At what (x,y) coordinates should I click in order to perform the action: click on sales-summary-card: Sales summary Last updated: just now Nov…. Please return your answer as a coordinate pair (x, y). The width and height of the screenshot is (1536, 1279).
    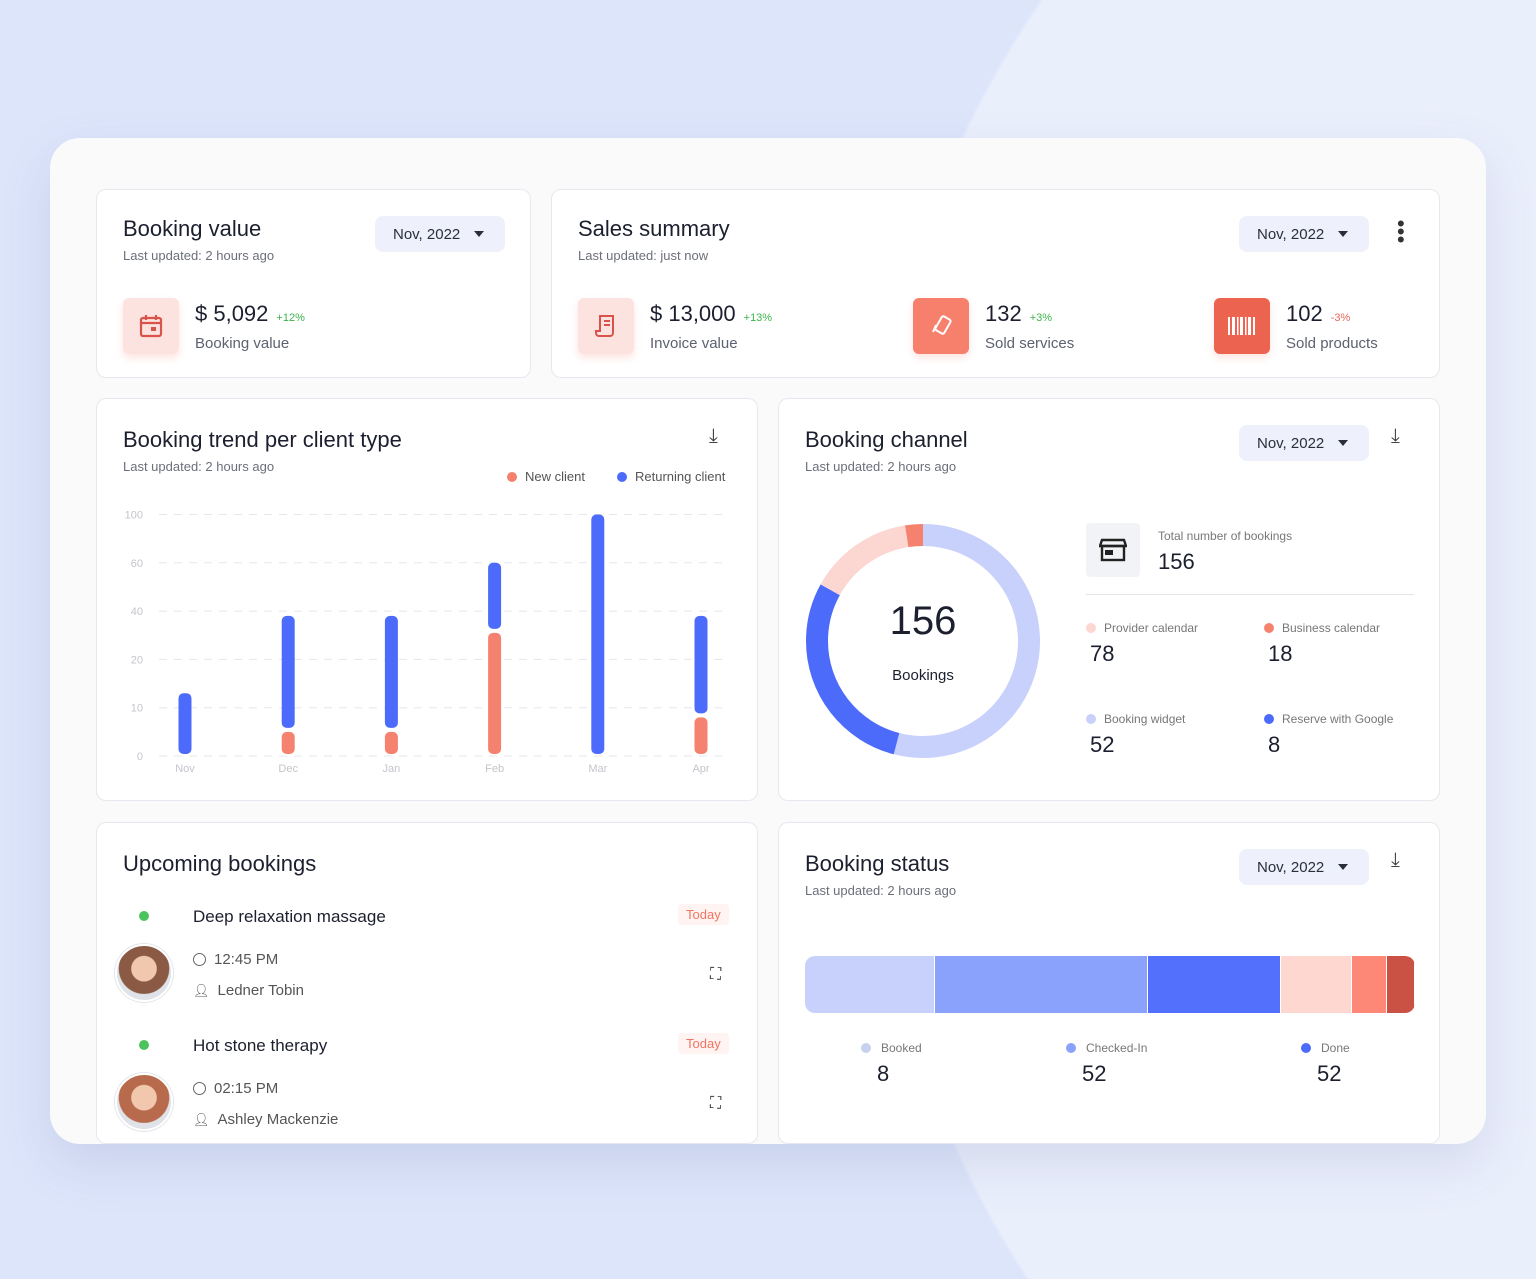
    Looking at the image, I should click on (995, 283).